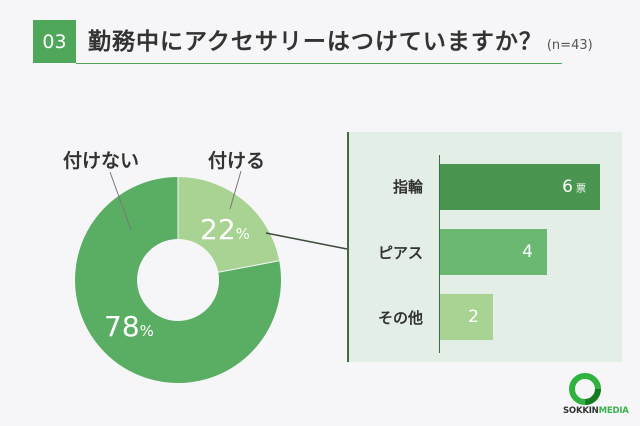 Image resolution: width=640 pixels, height=426 pixels. I want to click on pct-no: 78%, so click(129, 326).